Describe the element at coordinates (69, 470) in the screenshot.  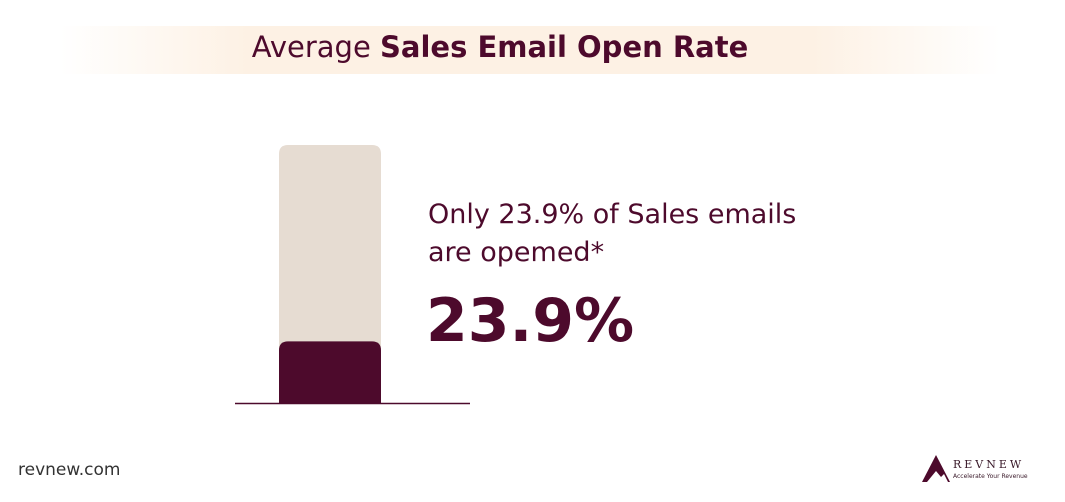
I see `site-url: revnew.com` at that location.